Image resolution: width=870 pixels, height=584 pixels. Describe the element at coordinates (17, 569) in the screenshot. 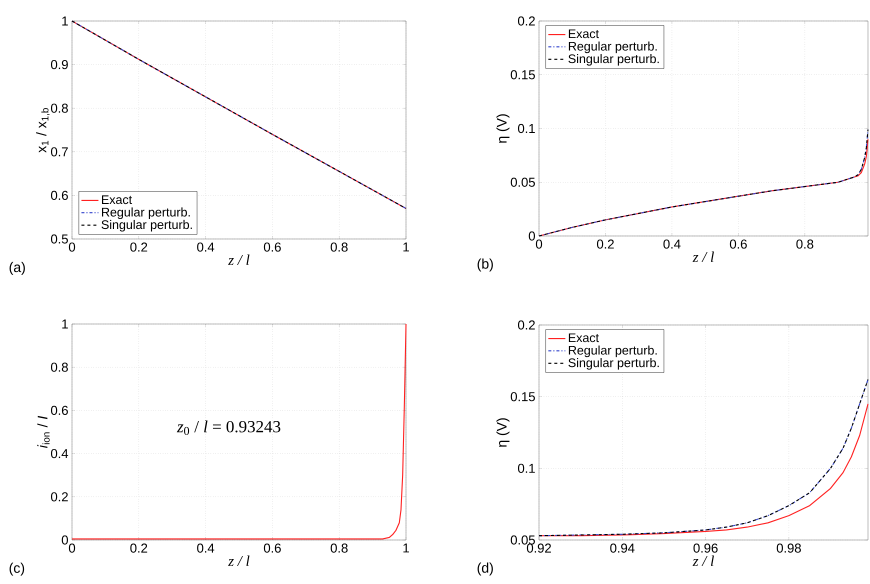

I see `text: (c)` at that location.